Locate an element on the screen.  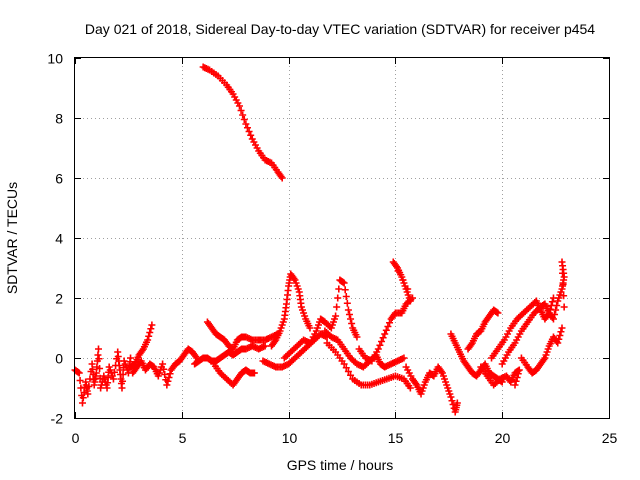
y-tick-label: 6 is located at coordinates (59, 179).